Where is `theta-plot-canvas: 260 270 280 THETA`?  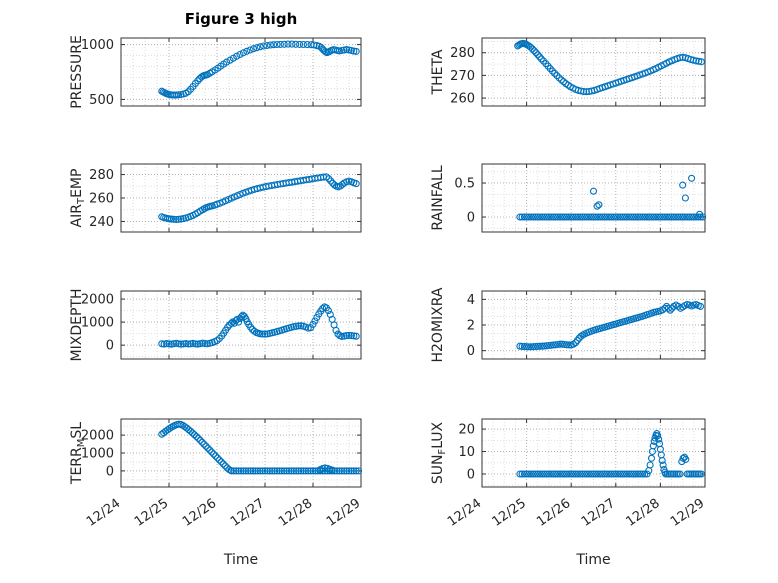
theta-plot-canvas: 260 270 280 THETA is located at coordinates (568, 72).